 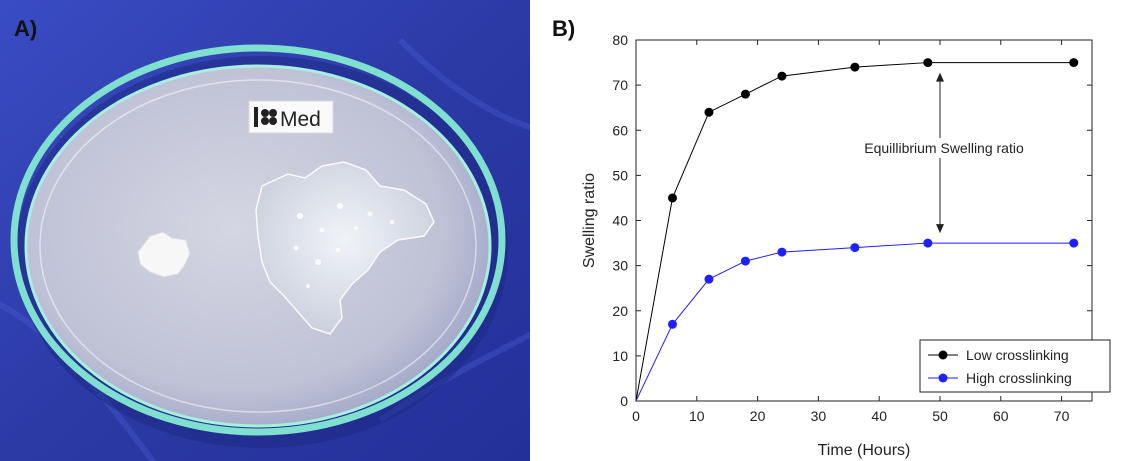 I want to click on annotation-arrow-head-up, so click(x=940, y=77).